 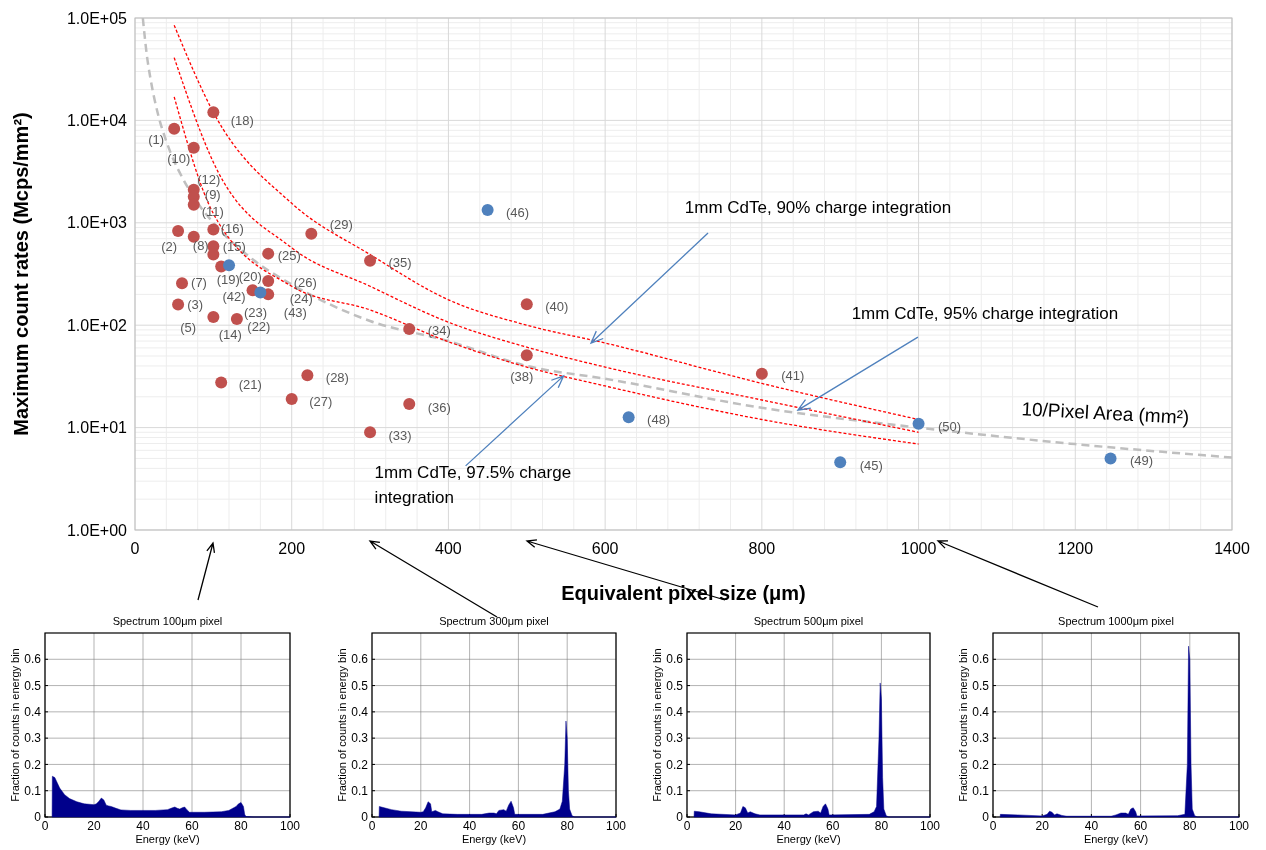 What do you see at coordinates (179, 159) in the screenshot?
I see `annotation: (10)` at bounding box center [179, 159].